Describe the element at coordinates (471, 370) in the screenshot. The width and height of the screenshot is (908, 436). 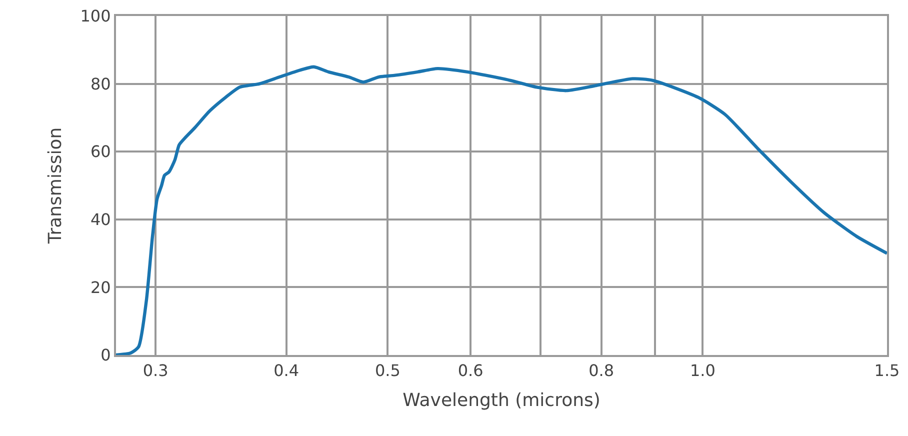
I see `x-tick-label: 0.6` at that location.